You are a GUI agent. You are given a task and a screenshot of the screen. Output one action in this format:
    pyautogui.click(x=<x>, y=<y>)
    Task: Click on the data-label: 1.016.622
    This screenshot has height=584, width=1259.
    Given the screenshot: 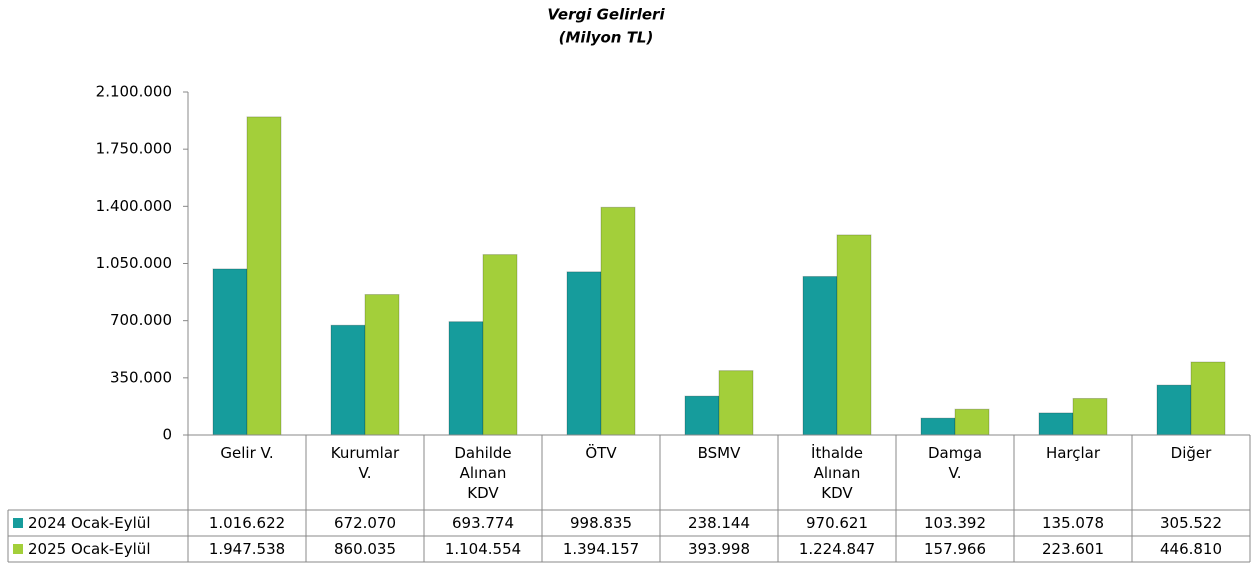 What is the action you would take?
    pyautogui.click(x=247, y=523)
    